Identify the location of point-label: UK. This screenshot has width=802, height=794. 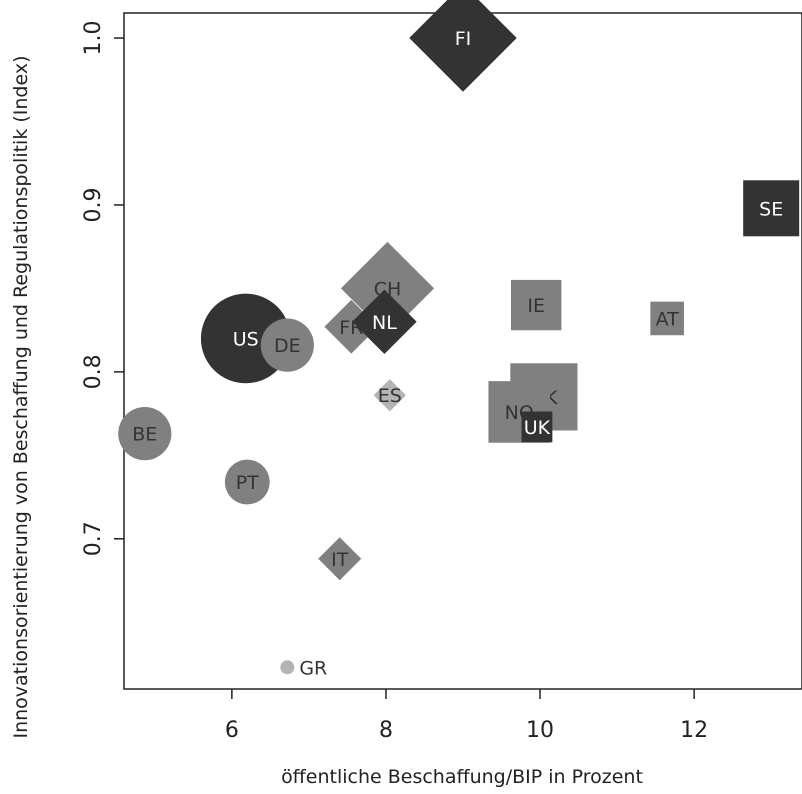
(537, 428).